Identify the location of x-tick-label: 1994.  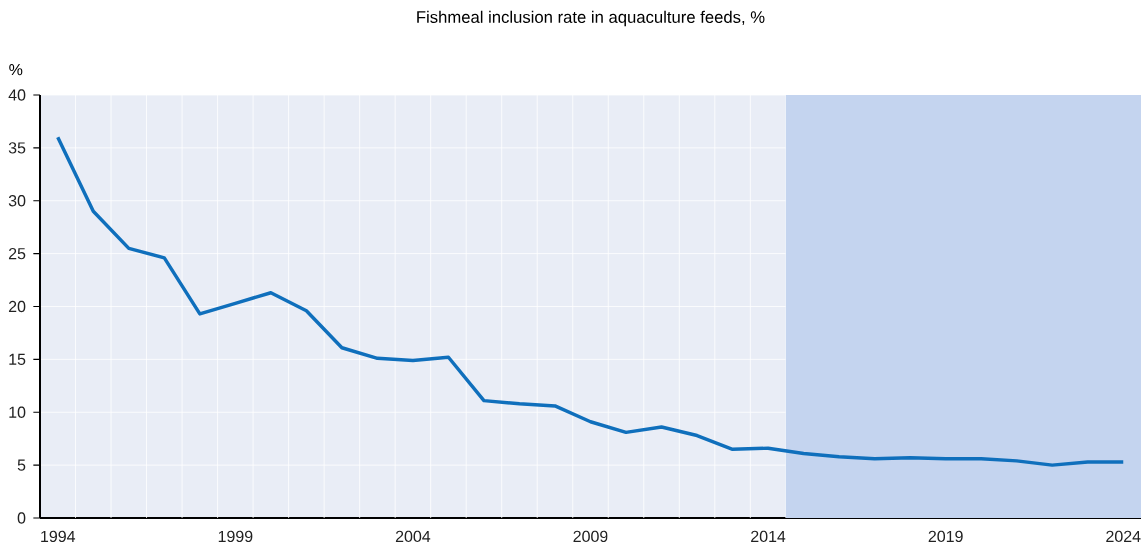
(58, 536).